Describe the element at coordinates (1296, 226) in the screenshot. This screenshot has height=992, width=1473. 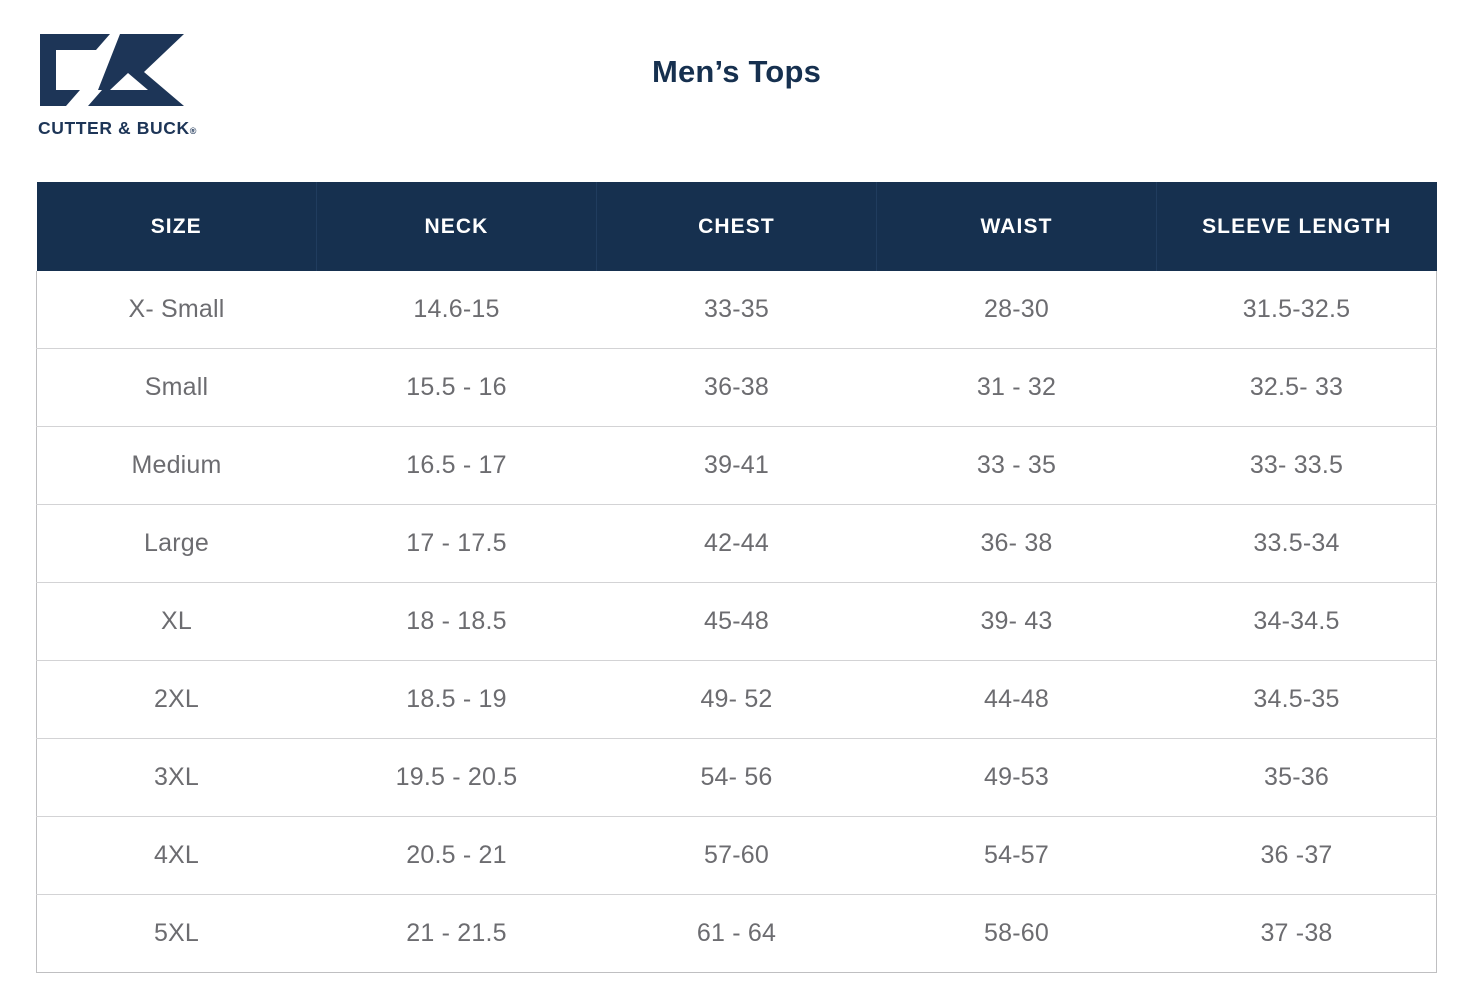
I see `column-header-sleeve-length: SLEEVE LENGTH` at that location.